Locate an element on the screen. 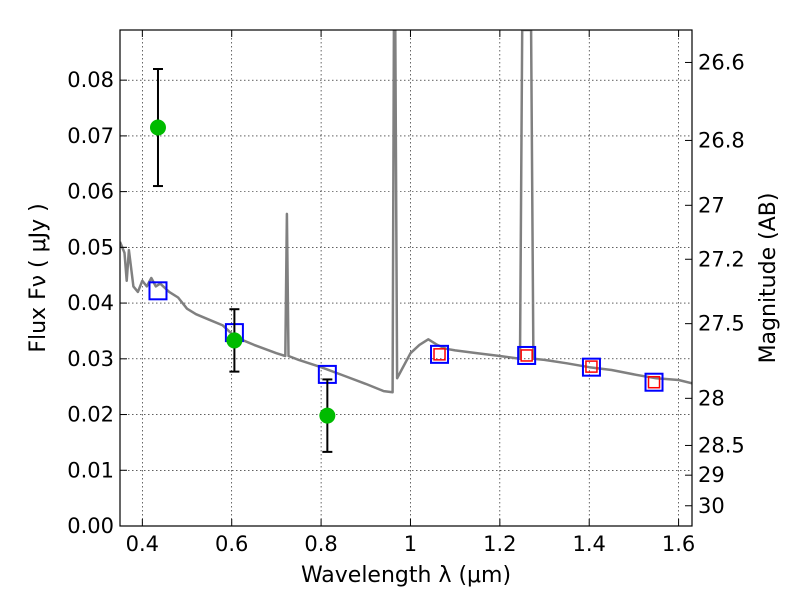 The height and width of the screenshot is (600, 800). magnitude-tick-label: 29 is located at coordinates (711, 475).